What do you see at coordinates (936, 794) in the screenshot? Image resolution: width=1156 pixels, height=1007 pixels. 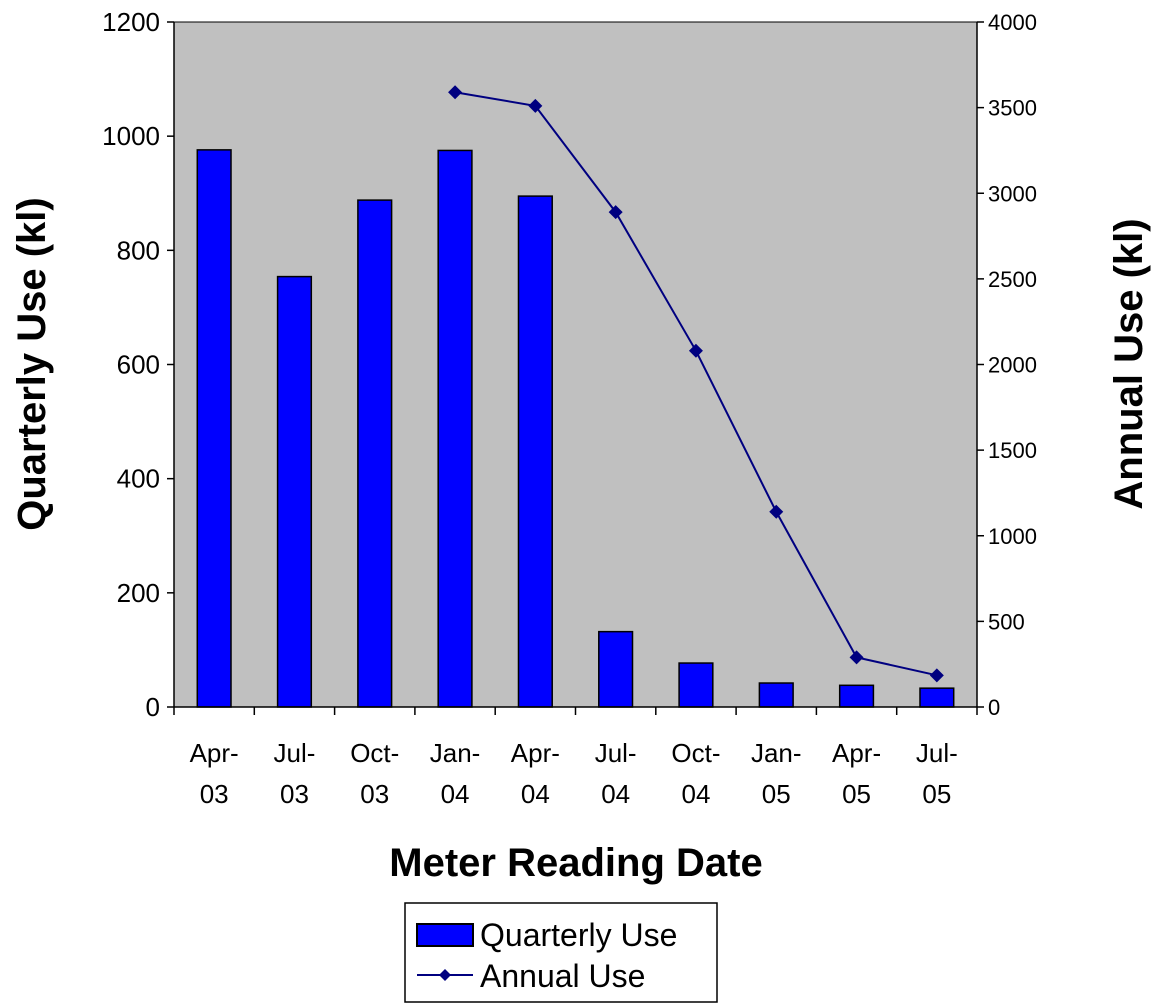 I see `x-tick-label-9-line2: 05` at bounding box center [936, 794].